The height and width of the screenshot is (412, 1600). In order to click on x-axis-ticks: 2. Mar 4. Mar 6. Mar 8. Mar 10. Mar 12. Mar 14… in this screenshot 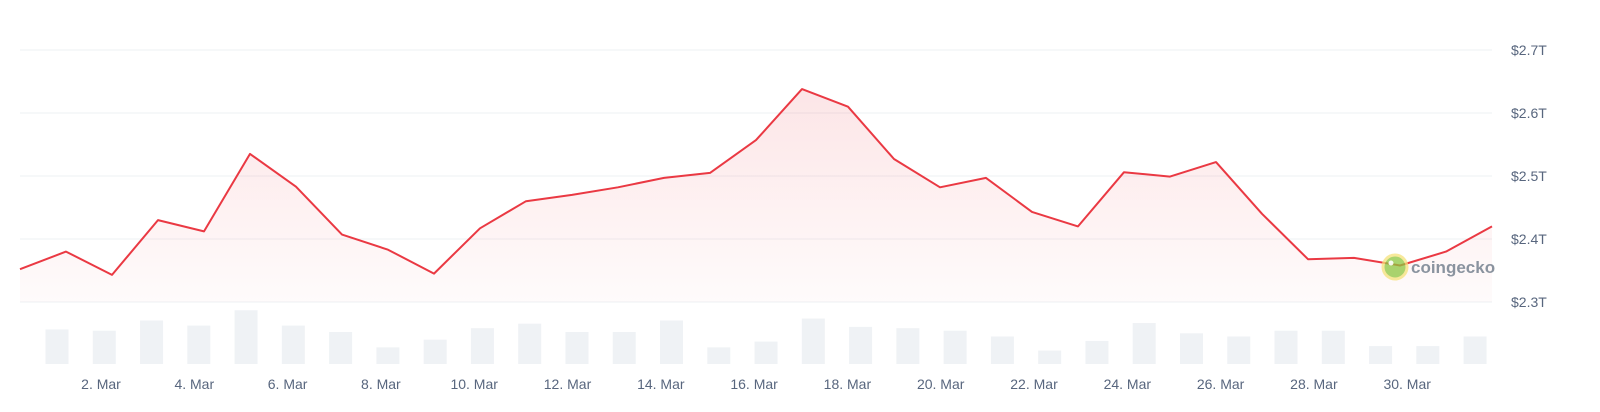, I will do `click(756, 384)`.